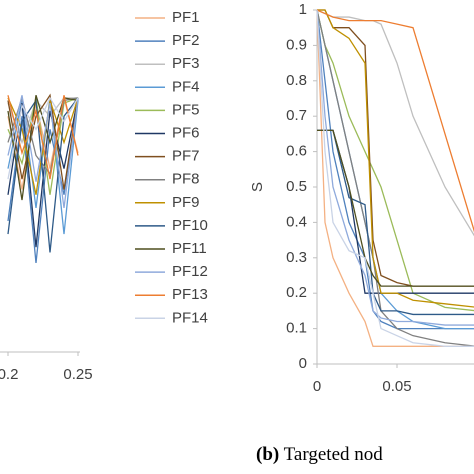 The height and width of the screenshot is (474, 474). I want to click on y-tick-label: 0.6, so click(296, 151).